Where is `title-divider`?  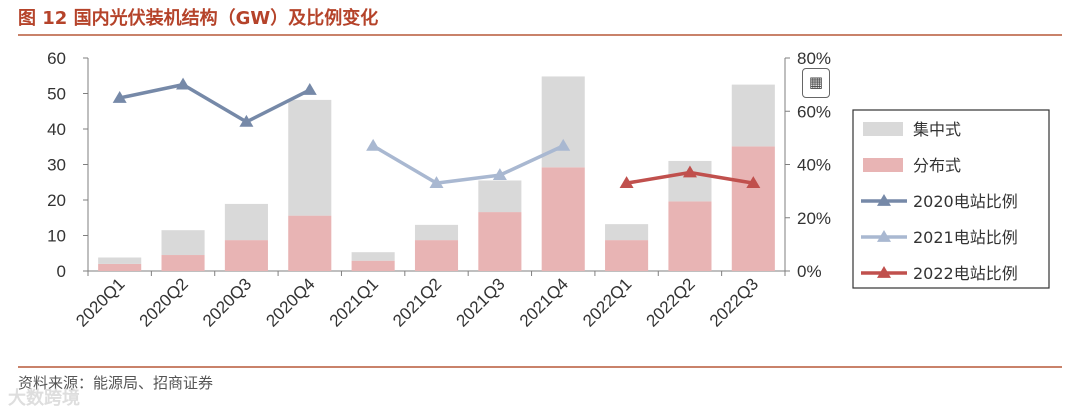
title-divider is located at coordinates (540, 35).